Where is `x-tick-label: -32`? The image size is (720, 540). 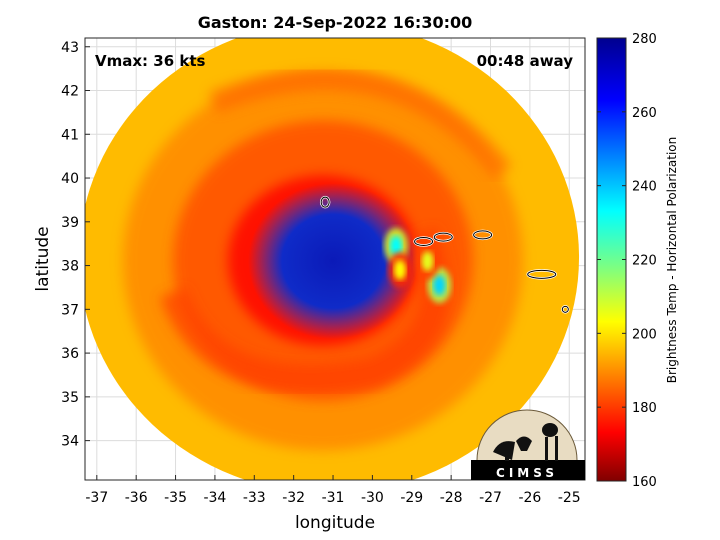
x-tick-label: -32 is located at coordinates (293, 498).